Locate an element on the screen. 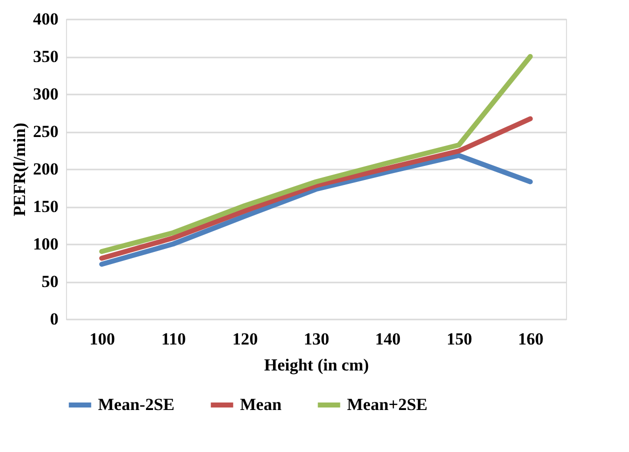 The width and height of the screenshot is (629, 452). x-tick-label: 150 is located at coordinates (459, 339).